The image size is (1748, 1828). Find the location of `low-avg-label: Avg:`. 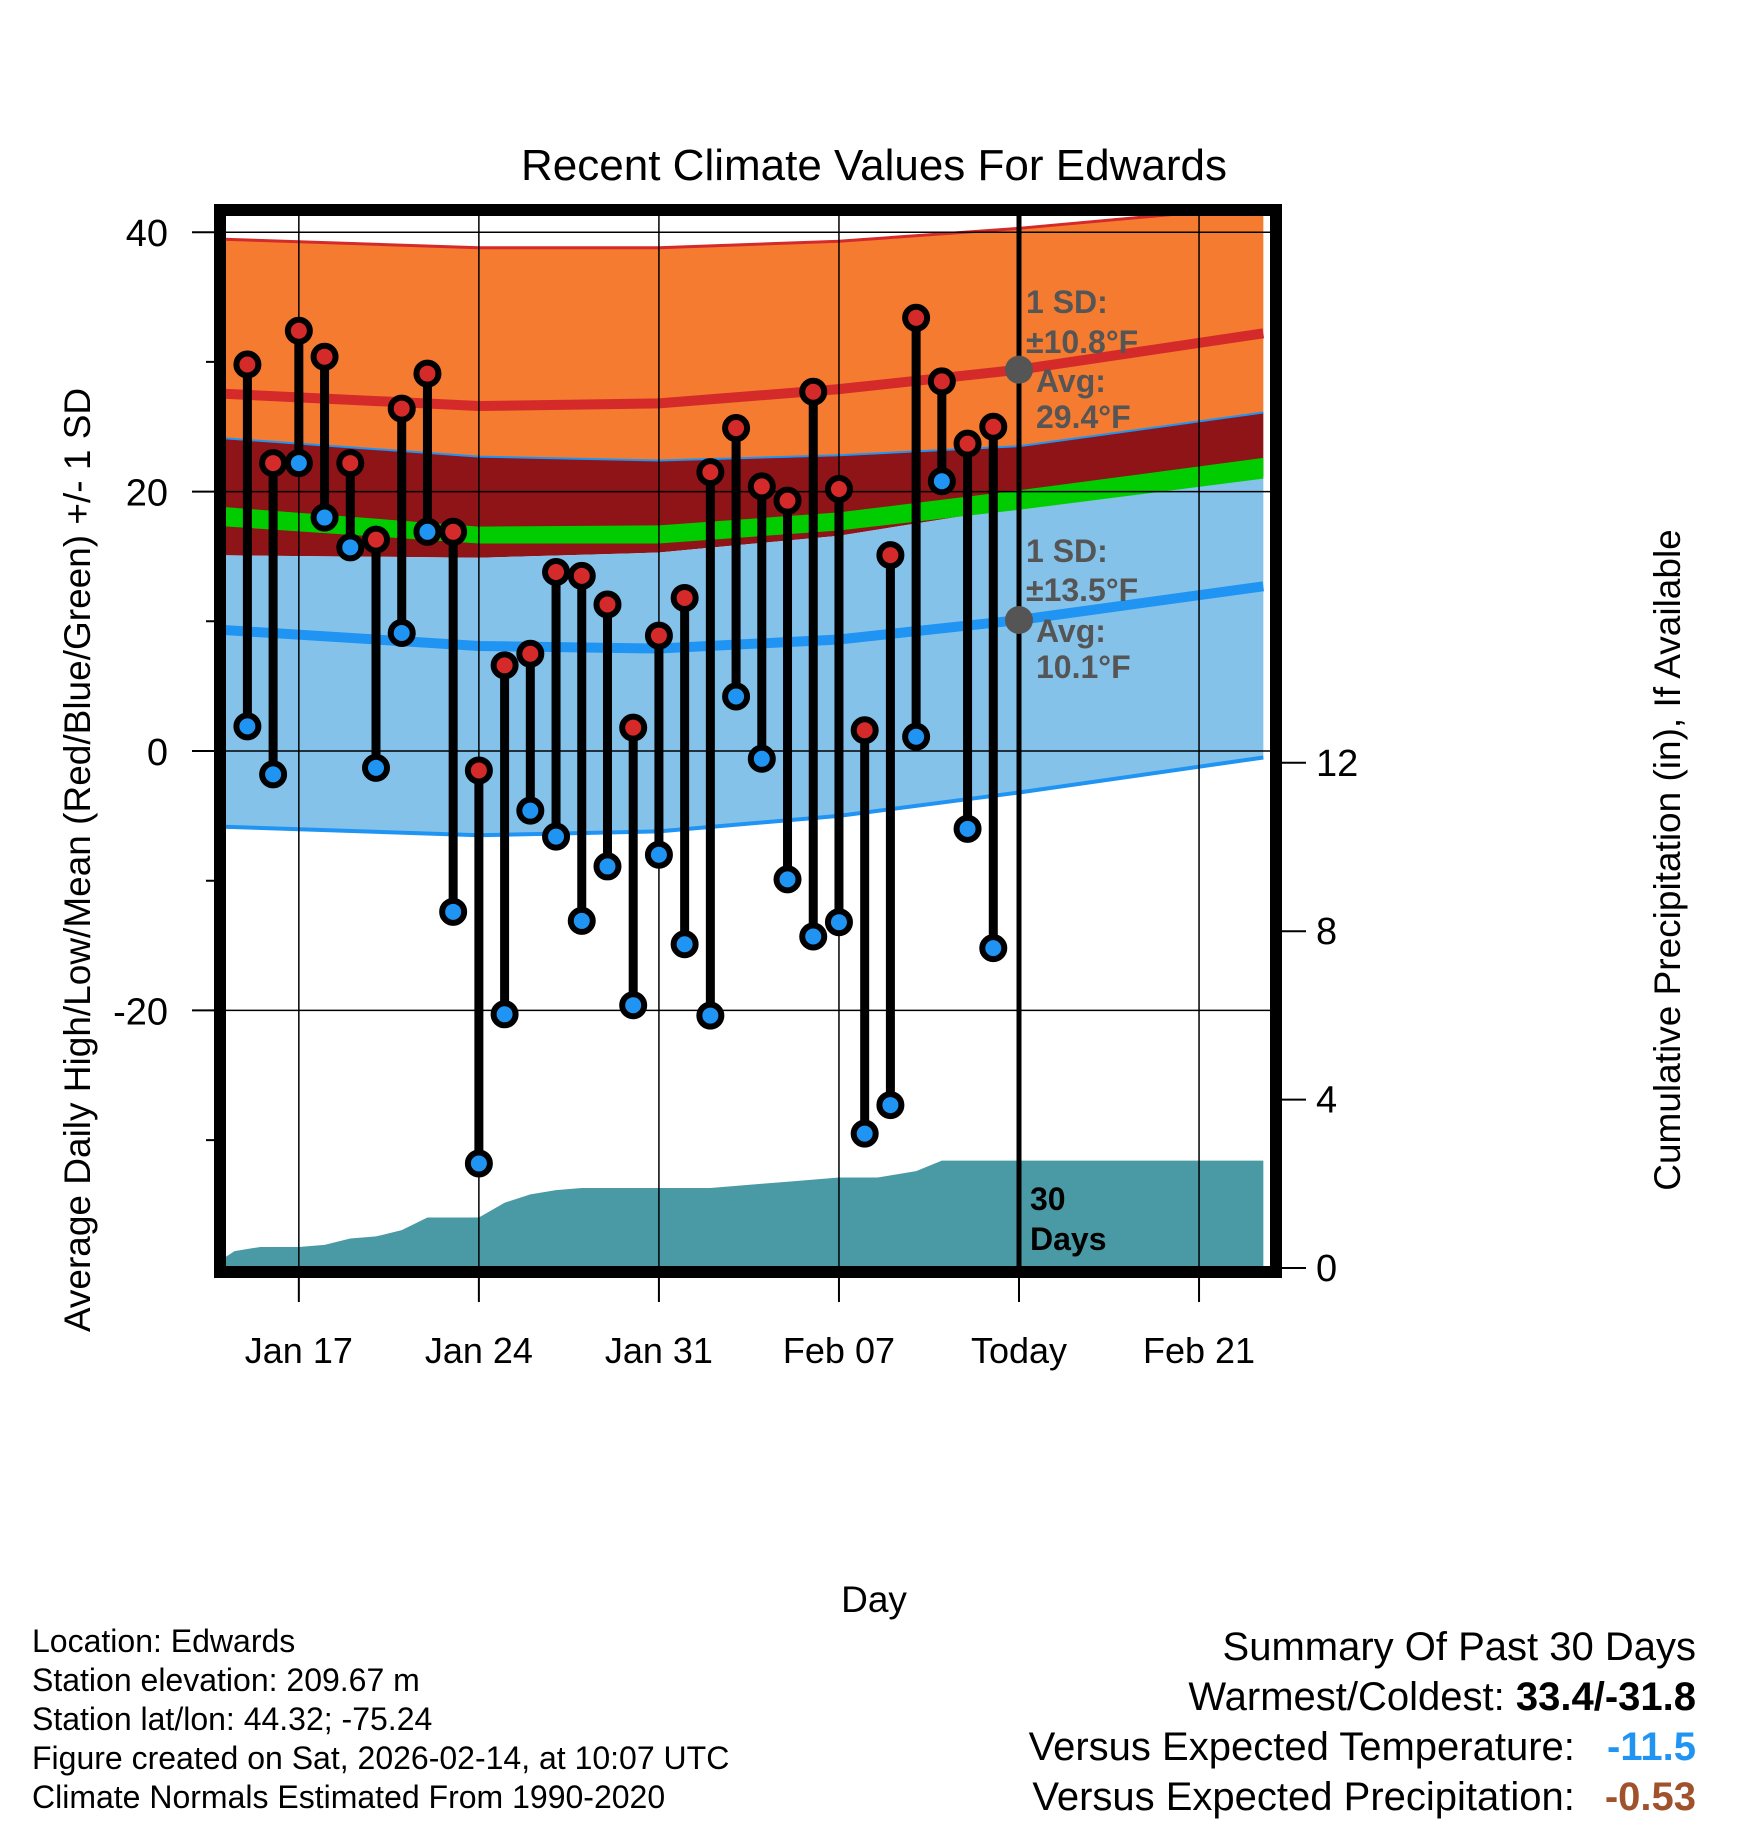

low-avg-label: Avg: is located at coordinates (1071, 631).